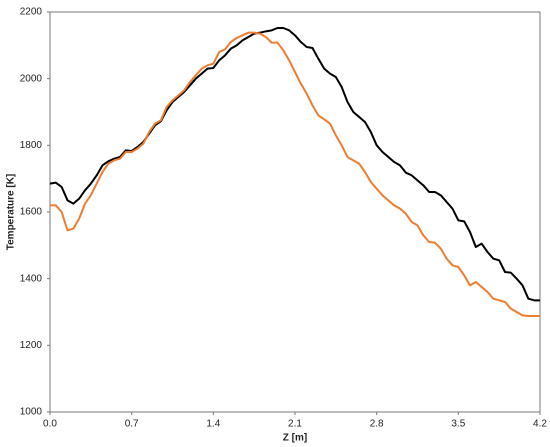 Image resolution: width=550 pixels, height=447 pixels. Describe the element at coordinates (31, 12) in the screenshot. I see `y-tick-label: 2200` at that location.